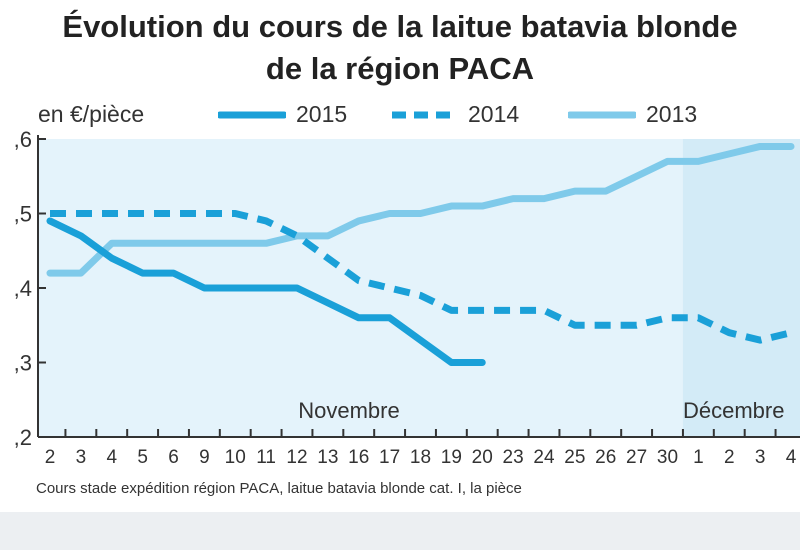  What do you see at coordinates (513, 457) in the screenshot?
I see `x-tick-label: 23` at bounding box center [513, 457].